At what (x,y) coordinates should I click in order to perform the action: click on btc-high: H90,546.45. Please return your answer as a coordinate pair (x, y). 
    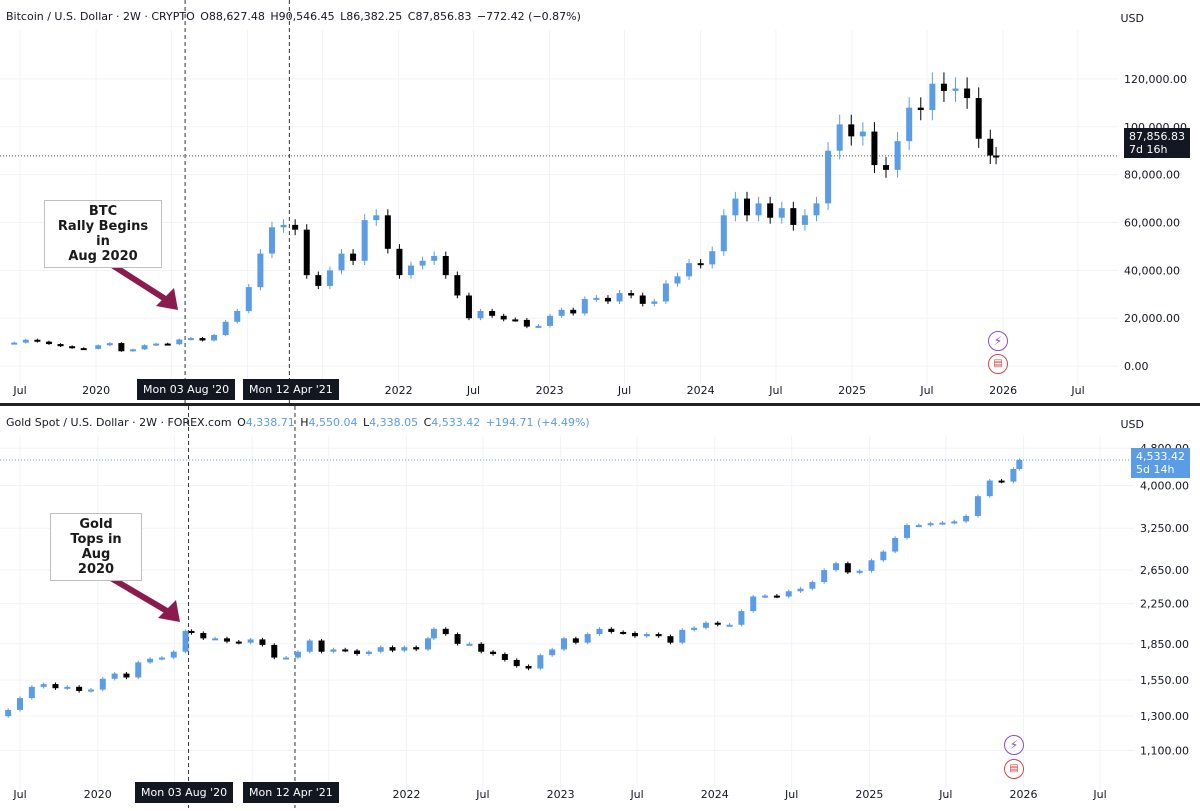
    Looking at the image, I should click on (302, 16).